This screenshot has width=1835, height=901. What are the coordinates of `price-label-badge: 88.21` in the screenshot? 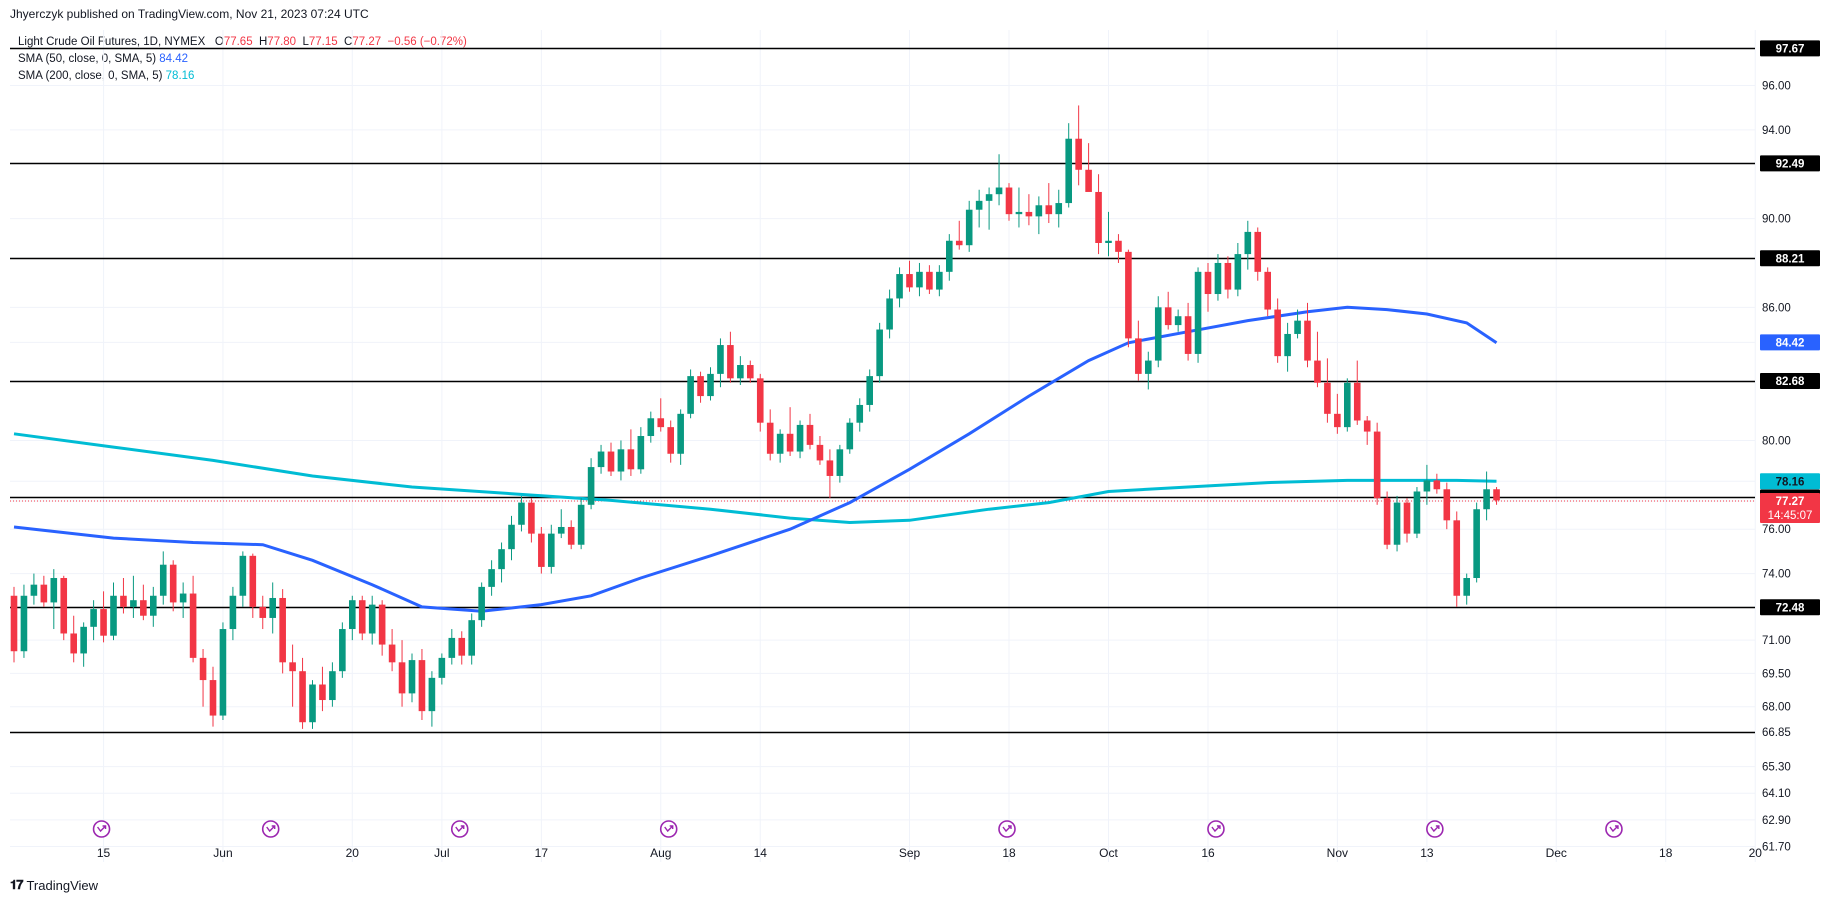 It's located at (1790, 258).